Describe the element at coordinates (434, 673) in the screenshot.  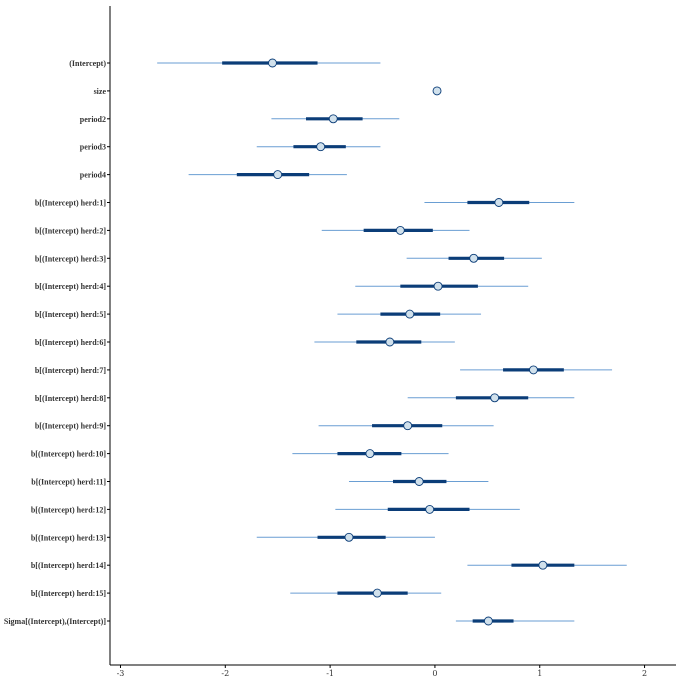
I see `x-tick-label: 0` at that location.